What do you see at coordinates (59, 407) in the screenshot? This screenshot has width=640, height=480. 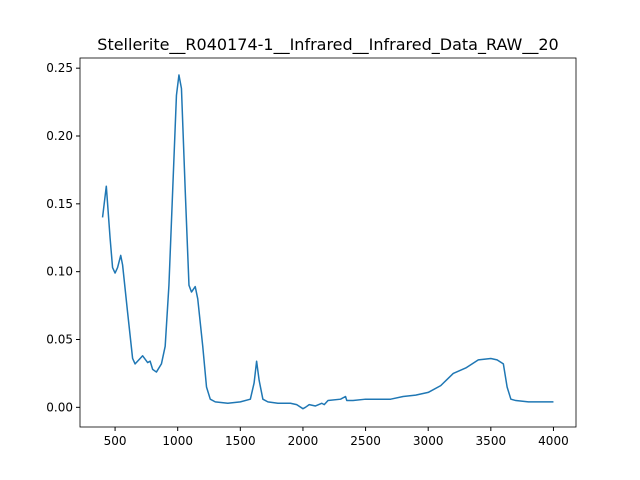 I see `y-tick-label: 0.00` at bounding box center [59, 407].